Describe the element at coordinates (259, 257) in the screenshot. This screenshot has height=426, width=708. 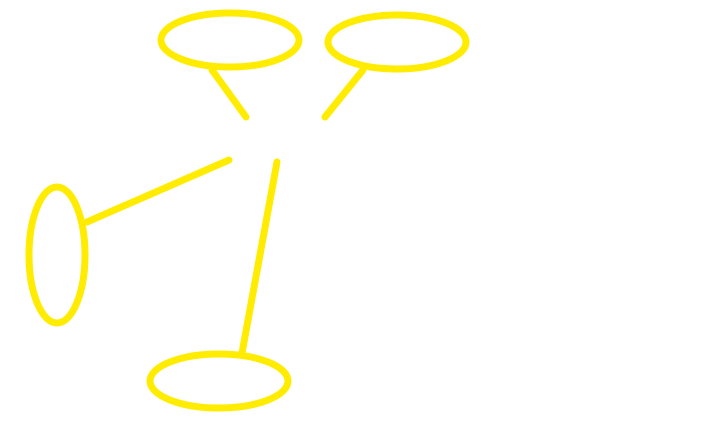
I see `connector-bottom` at that location.